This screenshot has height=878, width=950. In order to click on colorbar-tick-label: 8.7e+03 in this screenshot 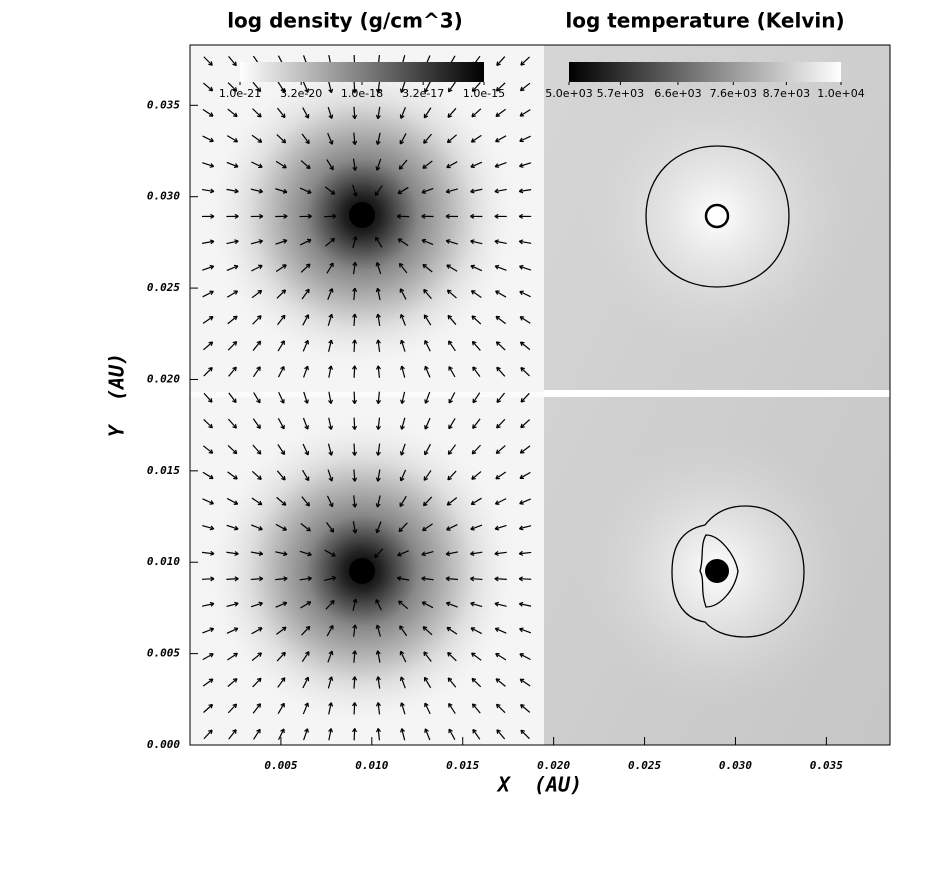, I will do `click(786, 93)`.